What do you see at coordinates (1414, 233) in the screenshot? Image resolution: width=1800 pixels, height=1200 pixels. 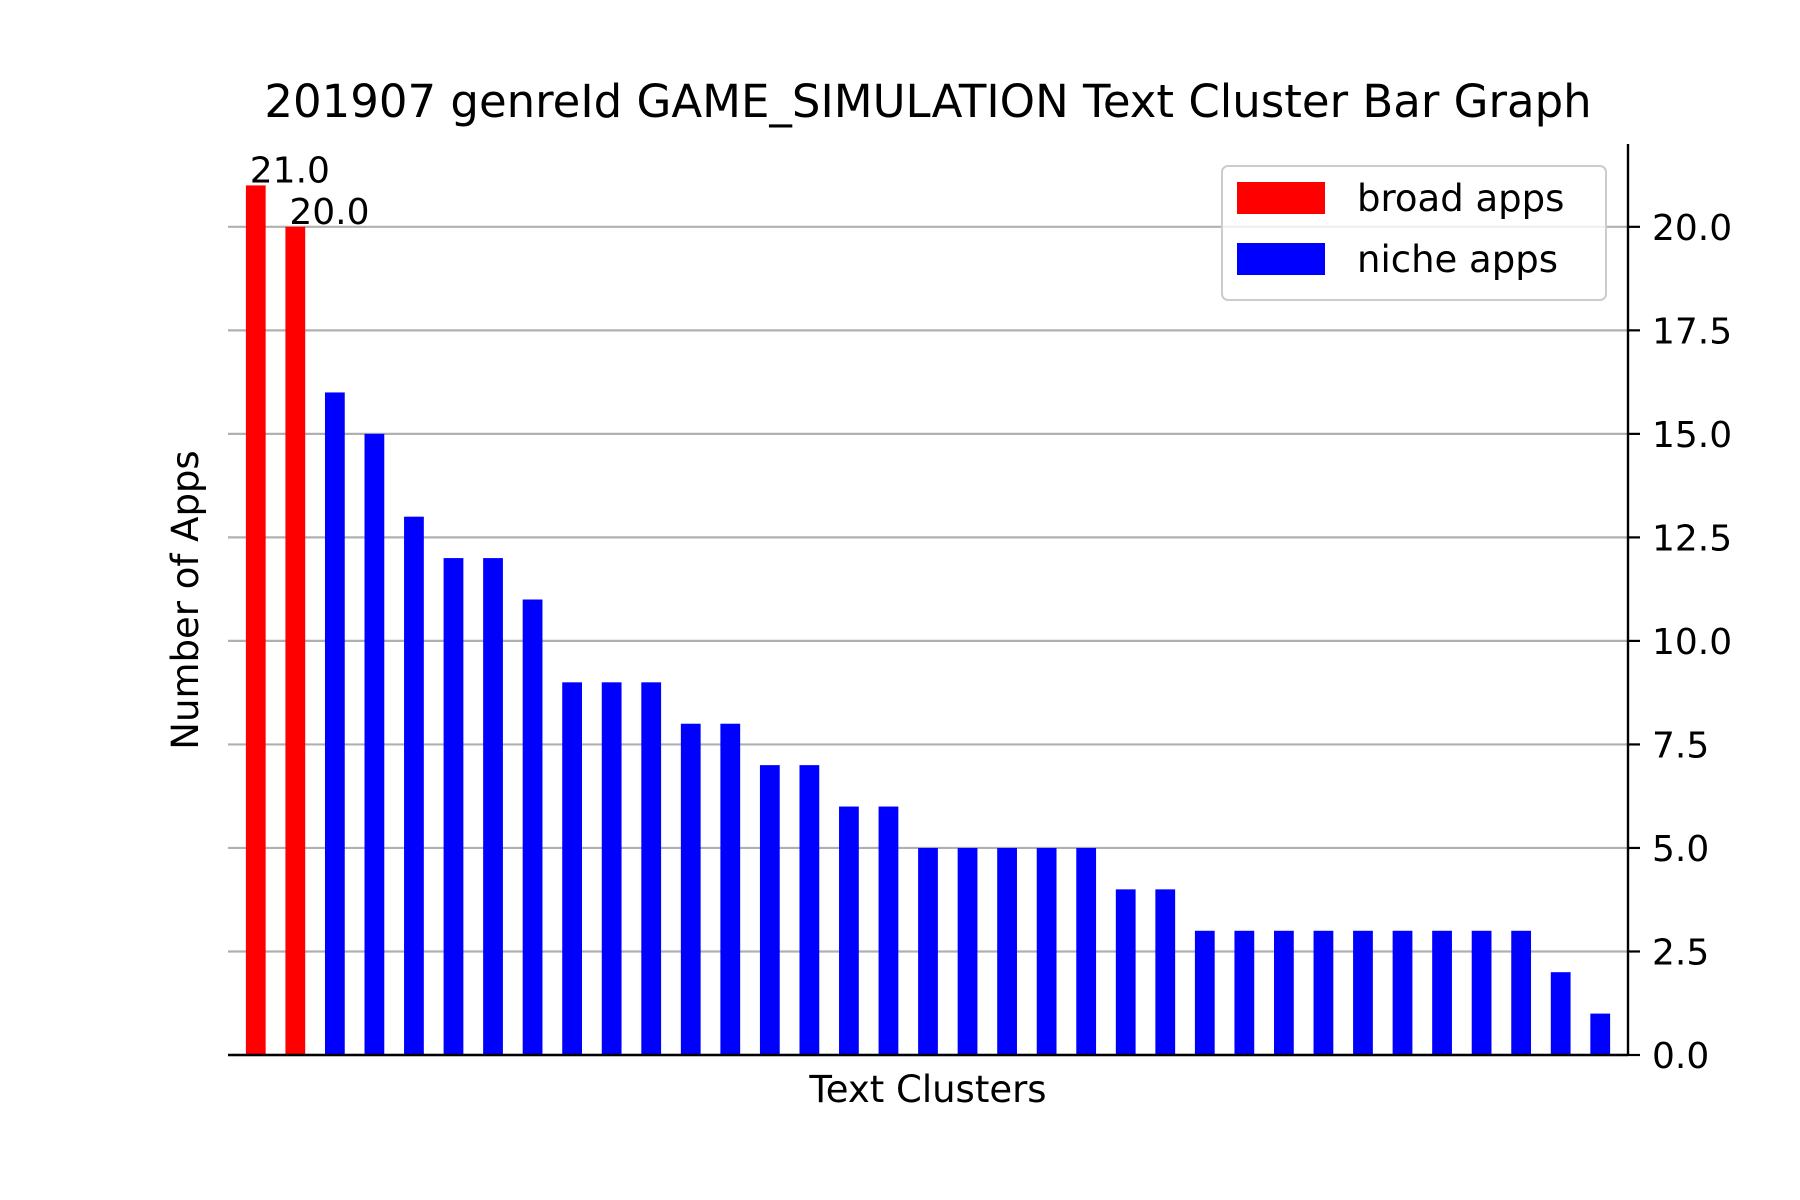 I see `legend: broad apps niche apps` at bounding box center [1414, 233].